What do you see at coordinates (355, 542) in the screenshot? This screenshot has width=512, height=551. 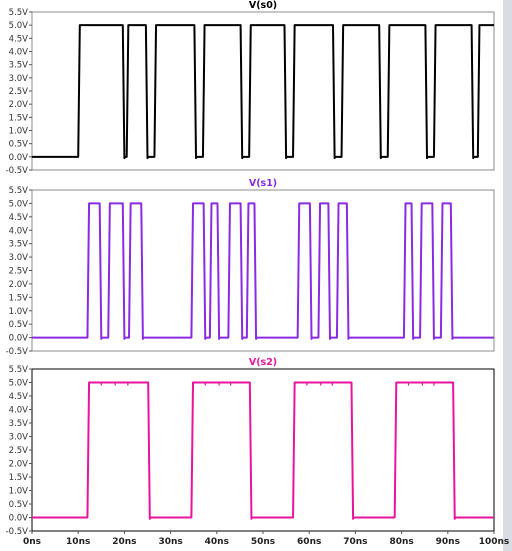 I see `x-tick-label: 70ns` at bounding box center [355, 542].